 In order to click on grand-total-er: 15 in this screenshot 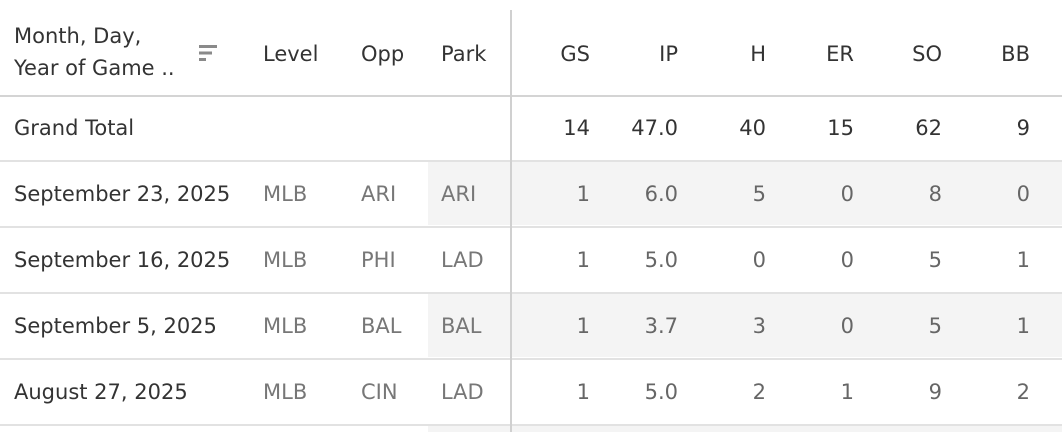, I will do `click(840, 128)`.